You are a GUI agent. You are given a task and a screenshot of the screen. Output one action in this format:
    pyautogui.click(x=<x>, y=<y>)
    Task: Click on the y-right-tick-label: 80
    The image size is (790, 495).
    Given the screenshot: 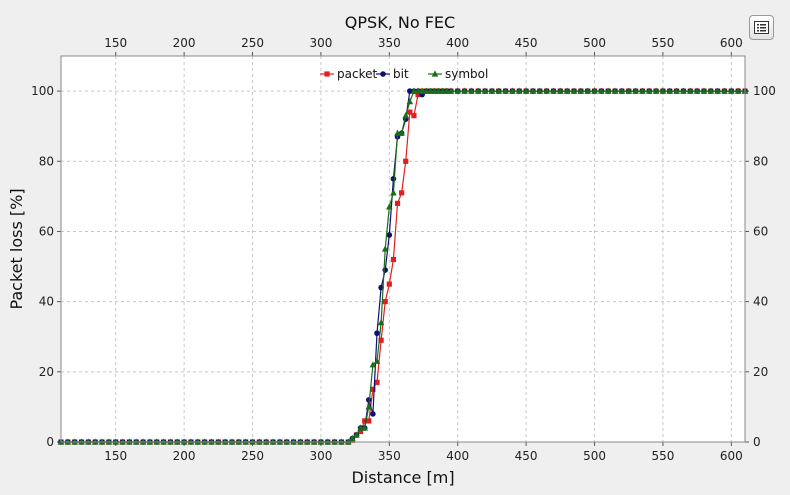 What is the action you would take?
    pyautogui.click(x=760, y=161)
    